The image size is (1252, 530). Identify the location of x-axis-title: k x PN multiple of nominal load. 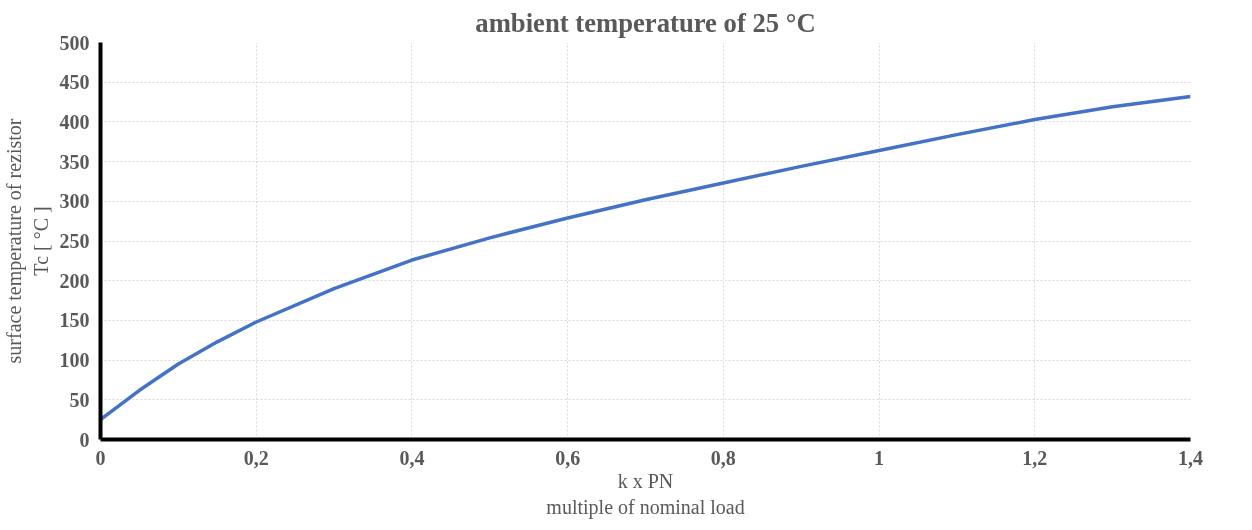
(645, 494).